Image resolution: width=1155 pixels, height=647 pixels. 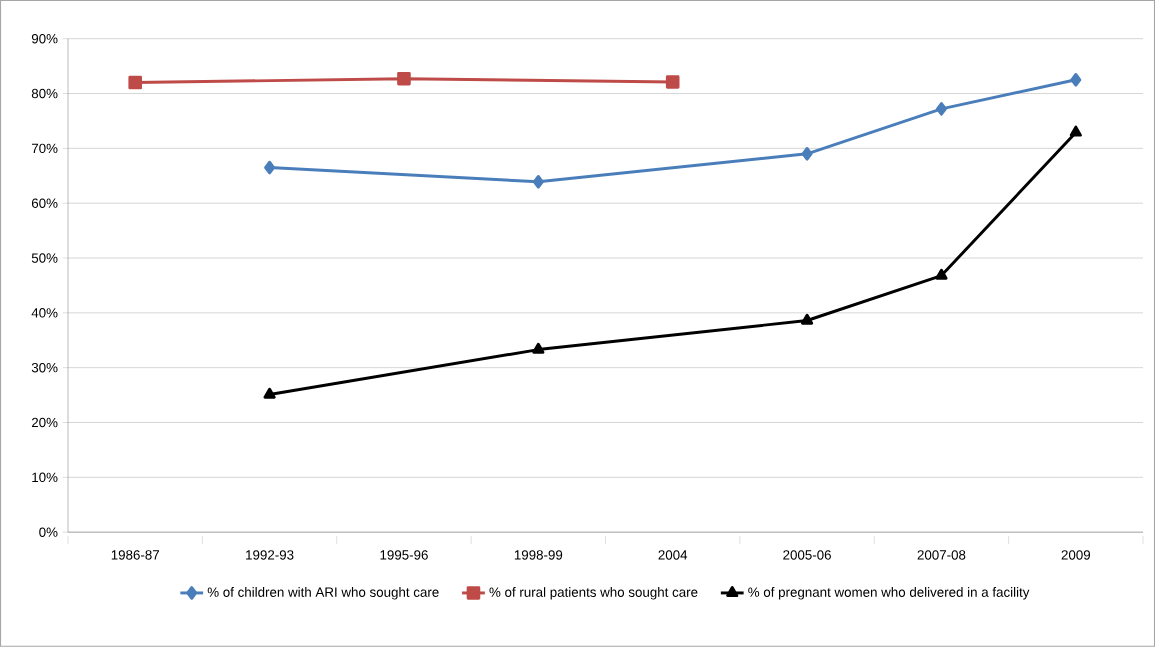 I want to click on x-tick-label: 1986-87, so click(x=135, y=555).